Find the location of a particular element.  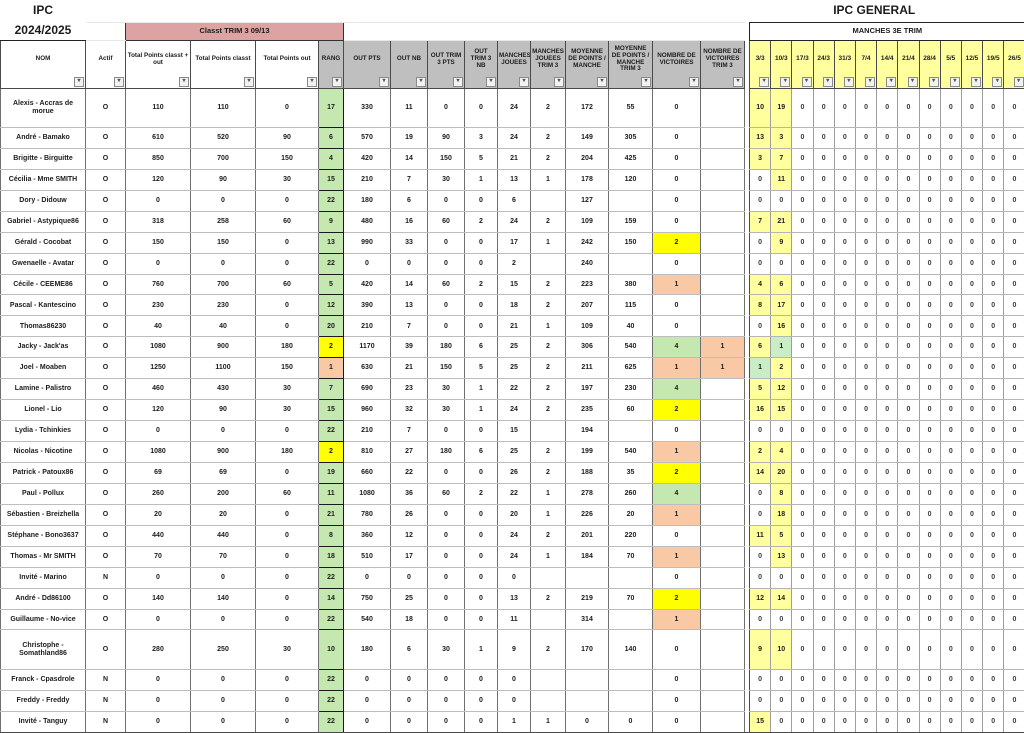

cell-moyenne-points-manche: 149 is located at coordinates (587, 138).